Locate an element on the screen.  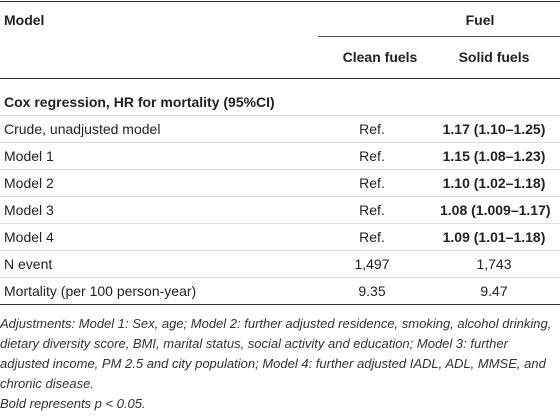
row-label: Model 2 is located at coordinates (29, 183).